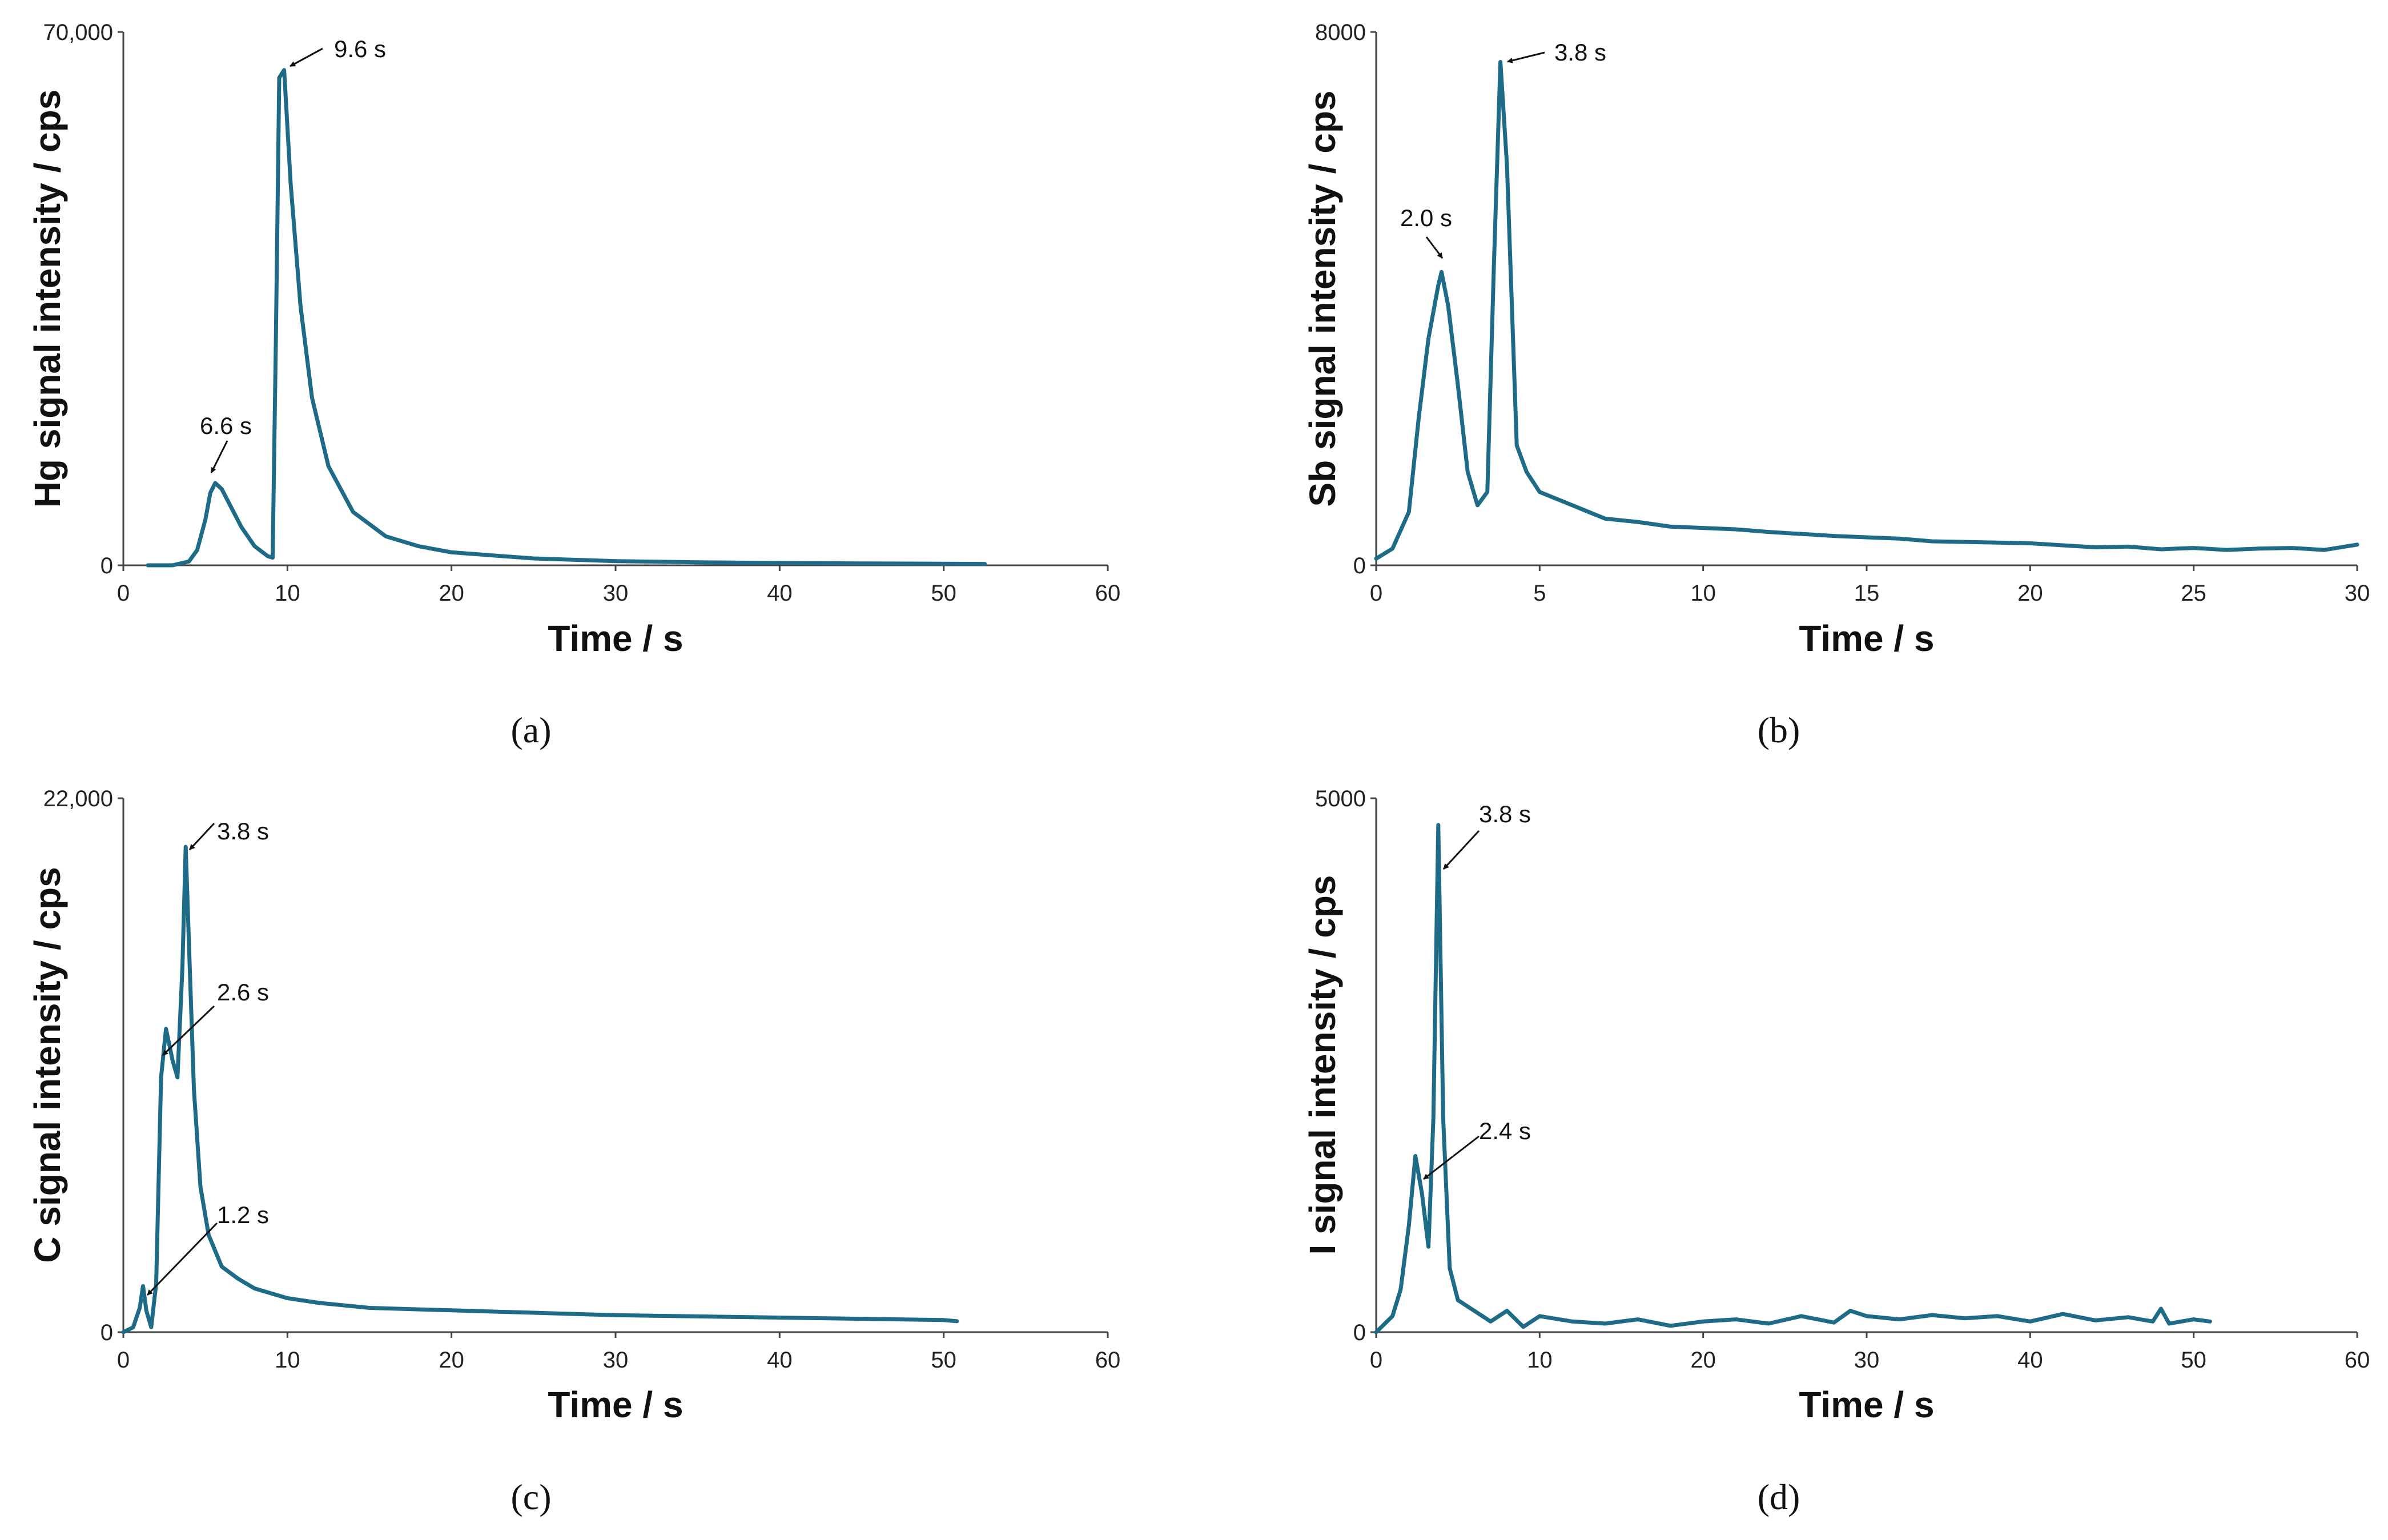 This screenshot has width=2388, height=1540. Describe the element at coordinates (530, 1497) in the screenshot. I see `panel-c-label: (c)` at that location.